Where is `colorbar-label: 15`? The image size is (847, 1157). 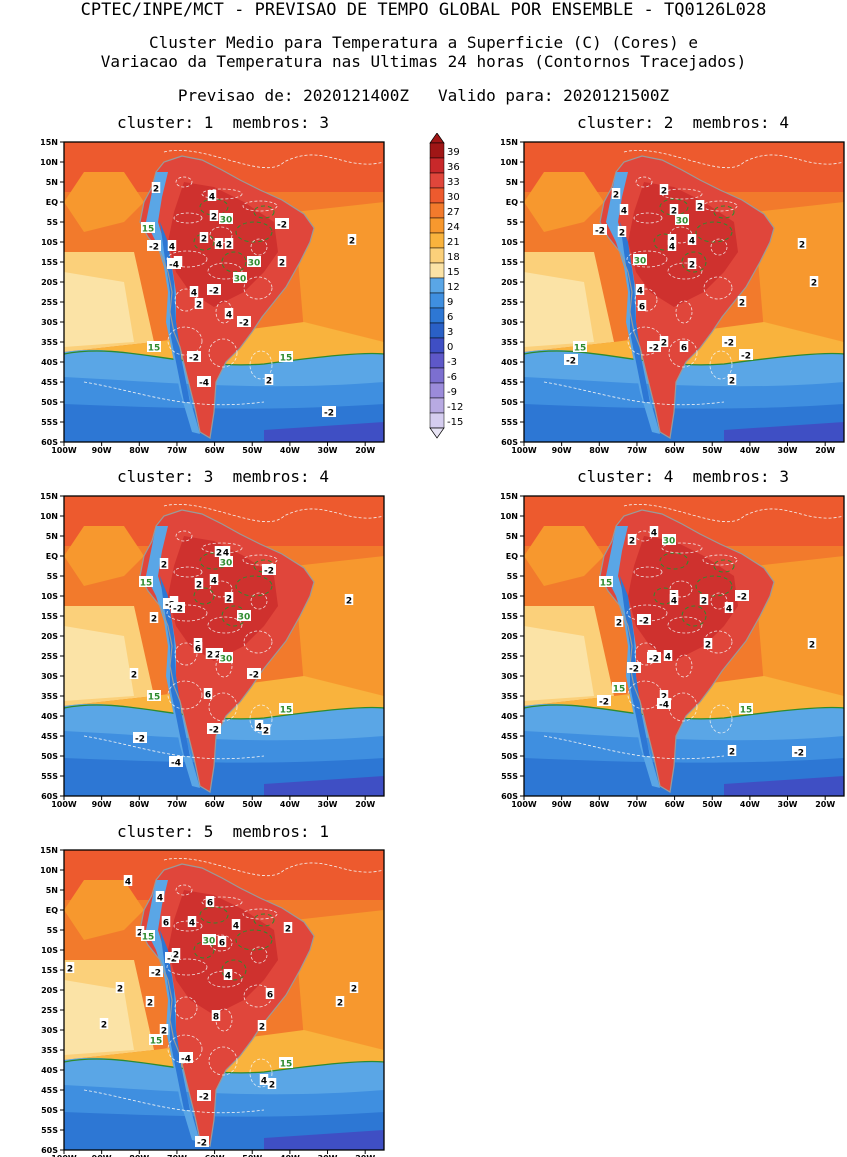 colorbar-label: 15 is located at coordinates (453, 272).